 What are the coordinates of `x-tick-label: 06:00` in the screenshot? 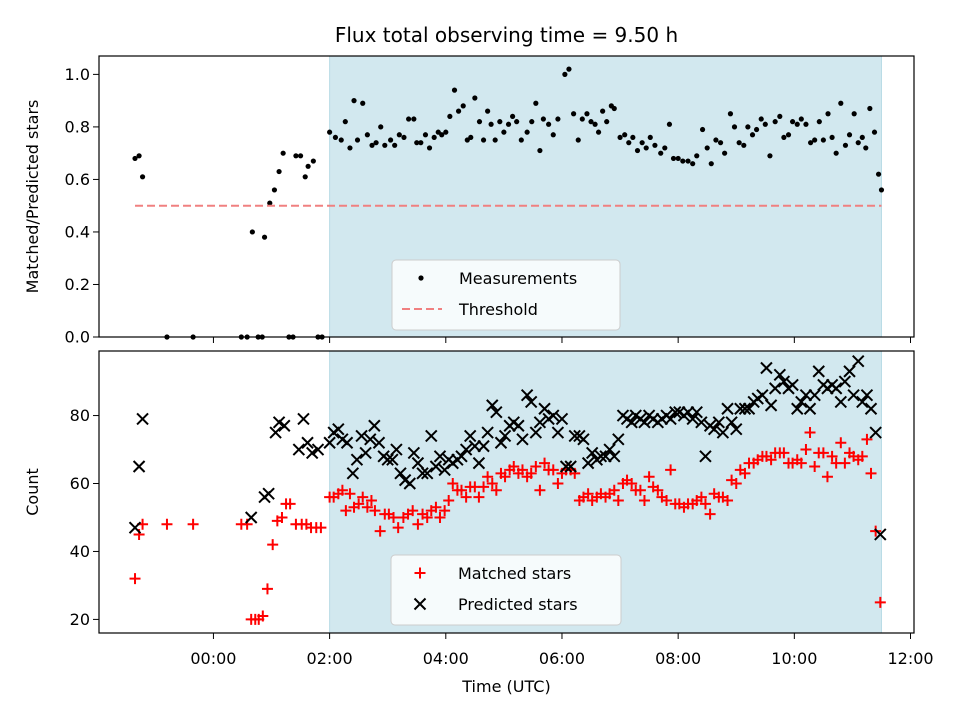 It's located at (562, 658).